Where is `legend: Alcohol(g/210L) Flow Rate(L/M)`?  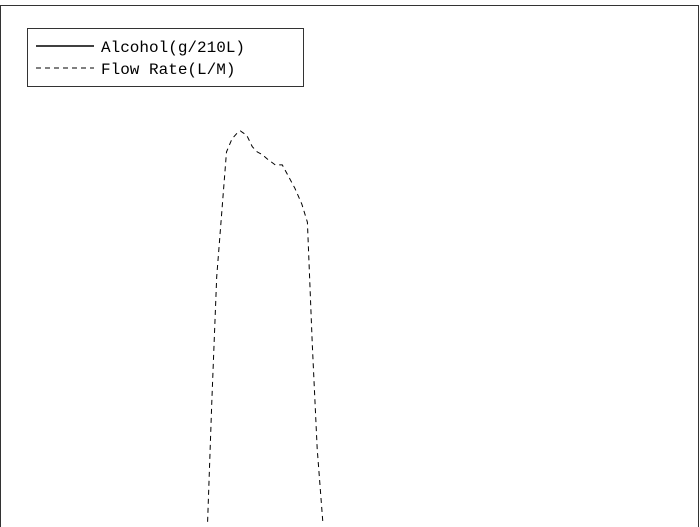
legend: Alcohol(g/210L) Flow Rate(L/M) is located at coordinates (165, 57).